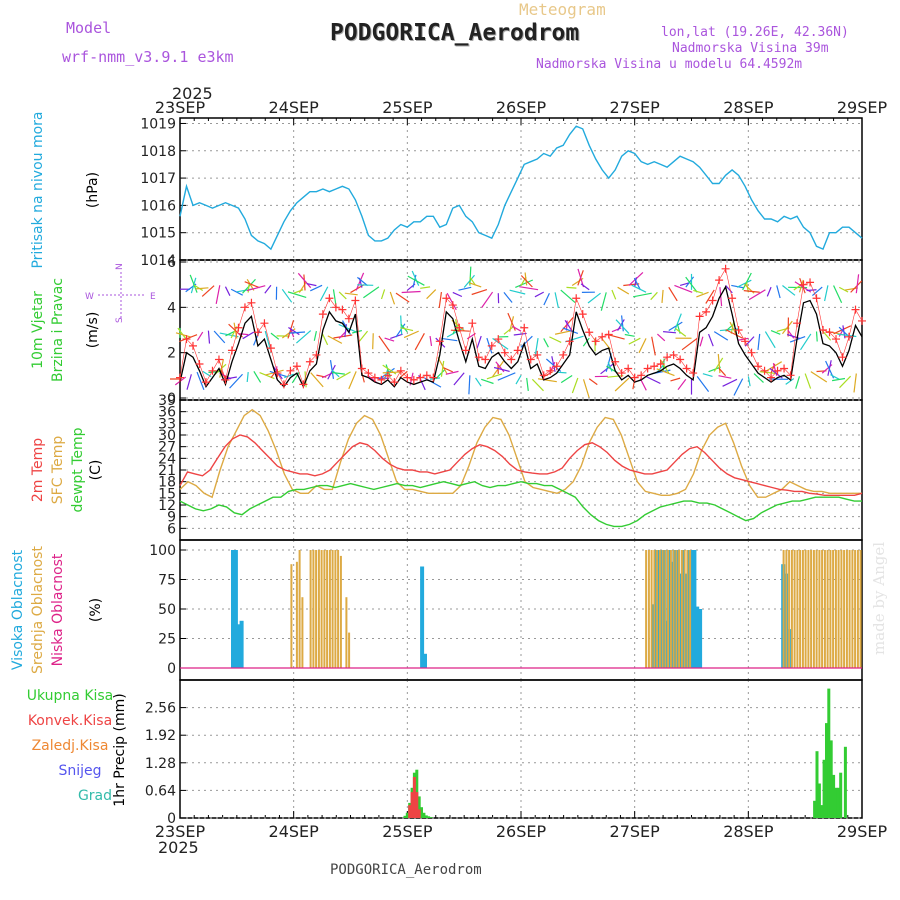  I want to click on wind-speed-line, so click(521, 337).